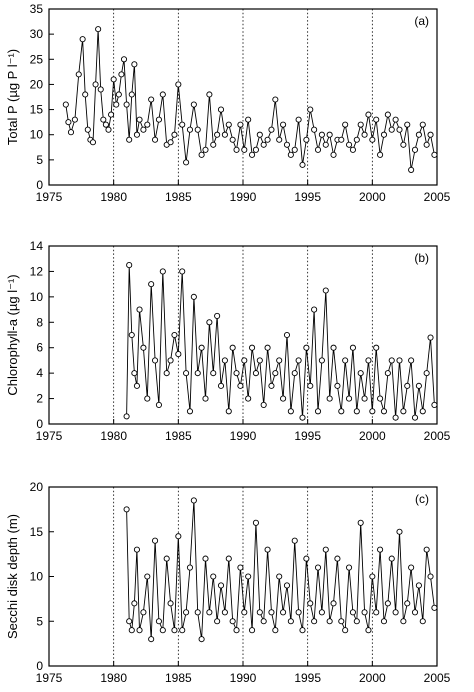 The image size is (474, 692). What do you see at coordinates (37, 532) in the screenshot?
I see `y-tick-label: 15` at bounding box center [37, 532].